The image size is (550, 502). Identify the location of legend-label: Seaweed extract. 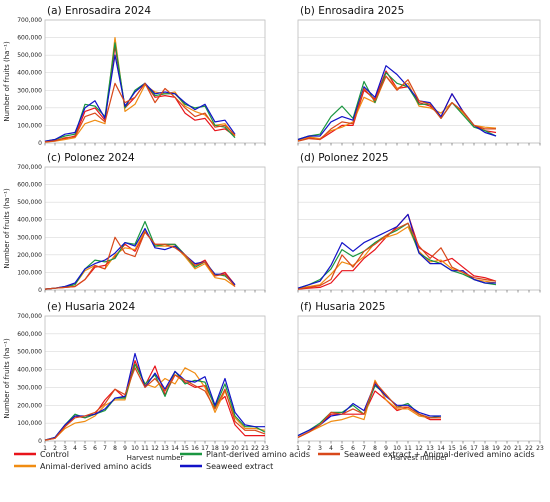
(239, 466).